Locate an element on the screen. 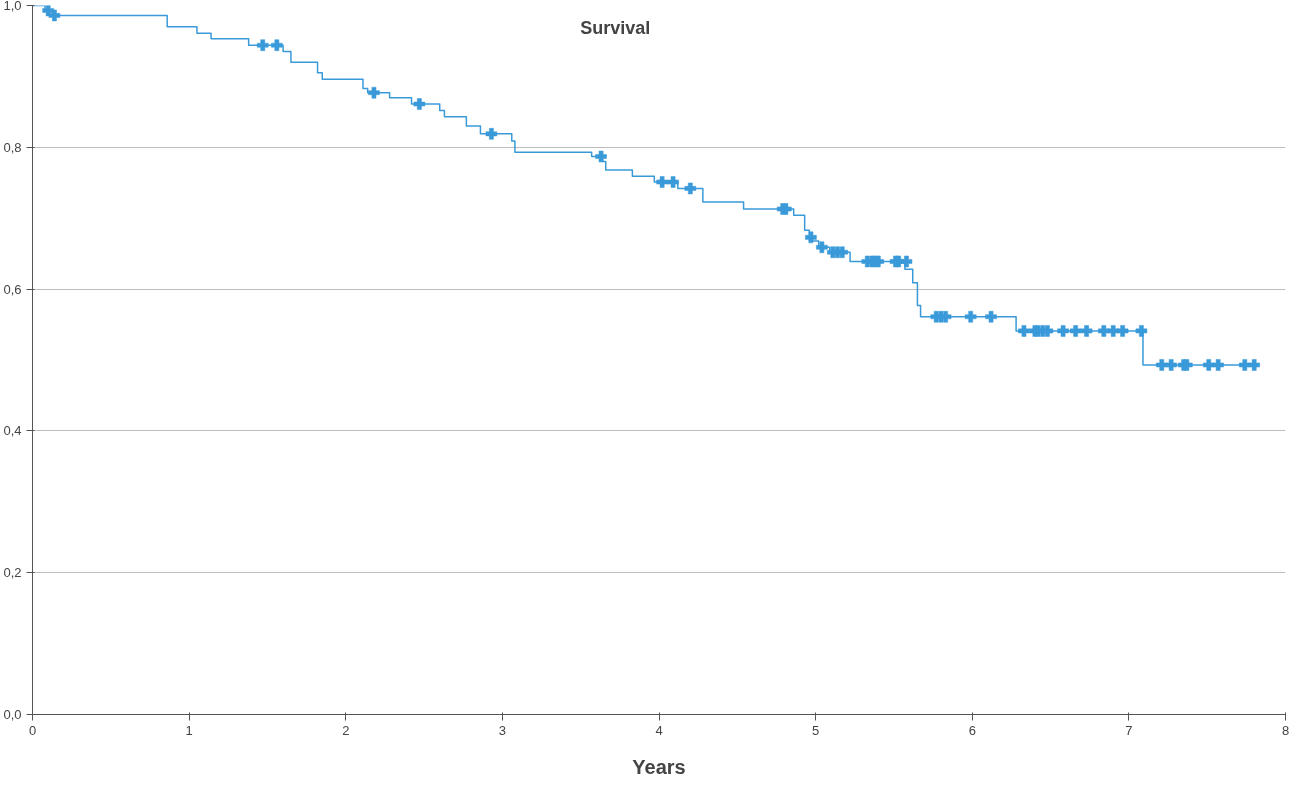 The image size is (1304, 789). y-tick-label: 0,6 is located at coordinates (12, 289).